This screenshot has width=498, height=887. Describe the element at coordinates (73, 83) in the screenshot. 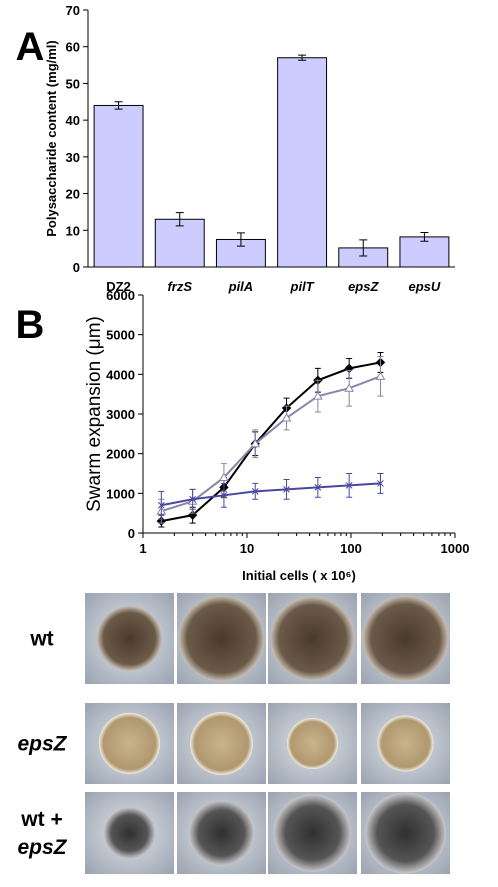

I see `y-tick-label: 50` at that location.